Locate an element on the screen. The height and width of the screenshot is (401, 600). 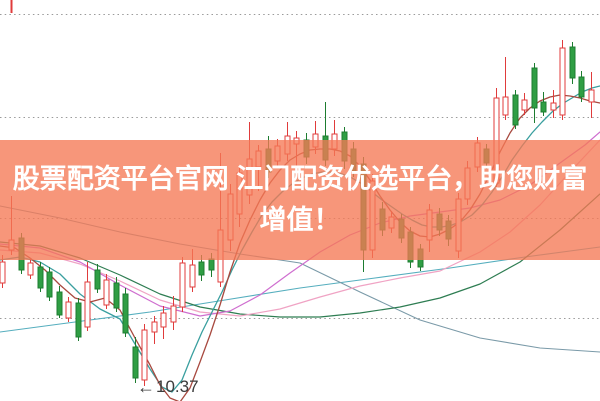
price-annotation-label: 10.37 is located at coordinates (177, 386).